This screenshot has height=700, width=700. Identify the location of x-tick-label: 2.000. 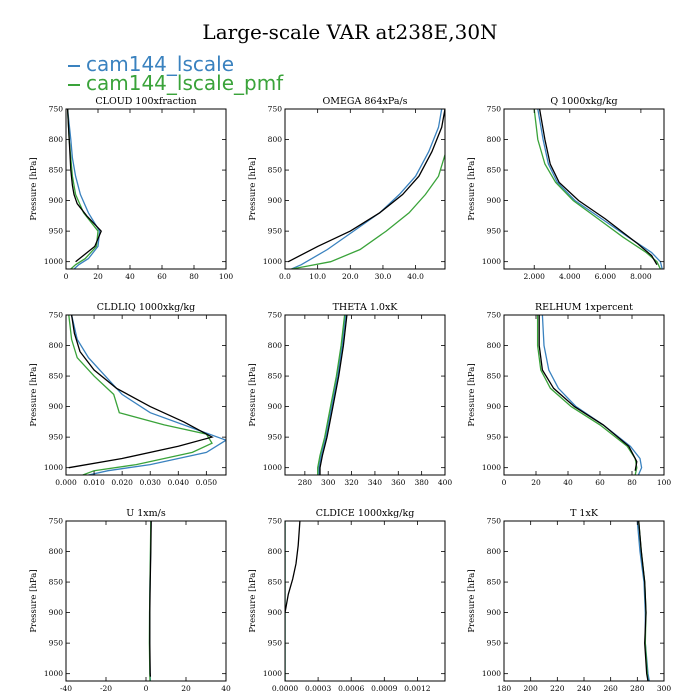
(534, 276).